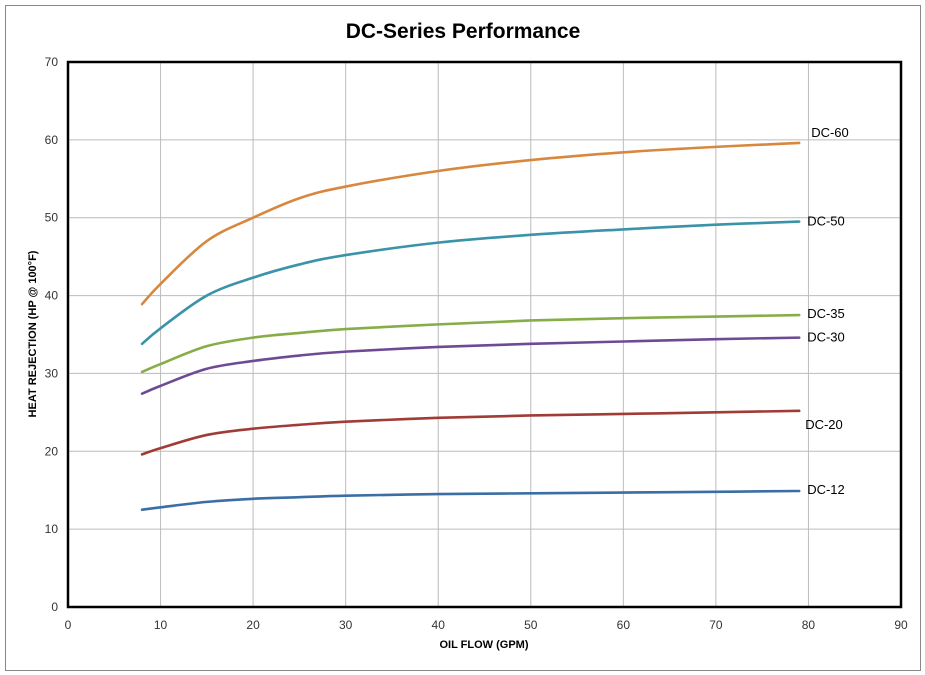 The width and height of the screenshot is (925, 675). What do you see at coordinates (439, 625) in the screenshot?
I see `x-tick-label: 40` at bounding box center [439, 625].